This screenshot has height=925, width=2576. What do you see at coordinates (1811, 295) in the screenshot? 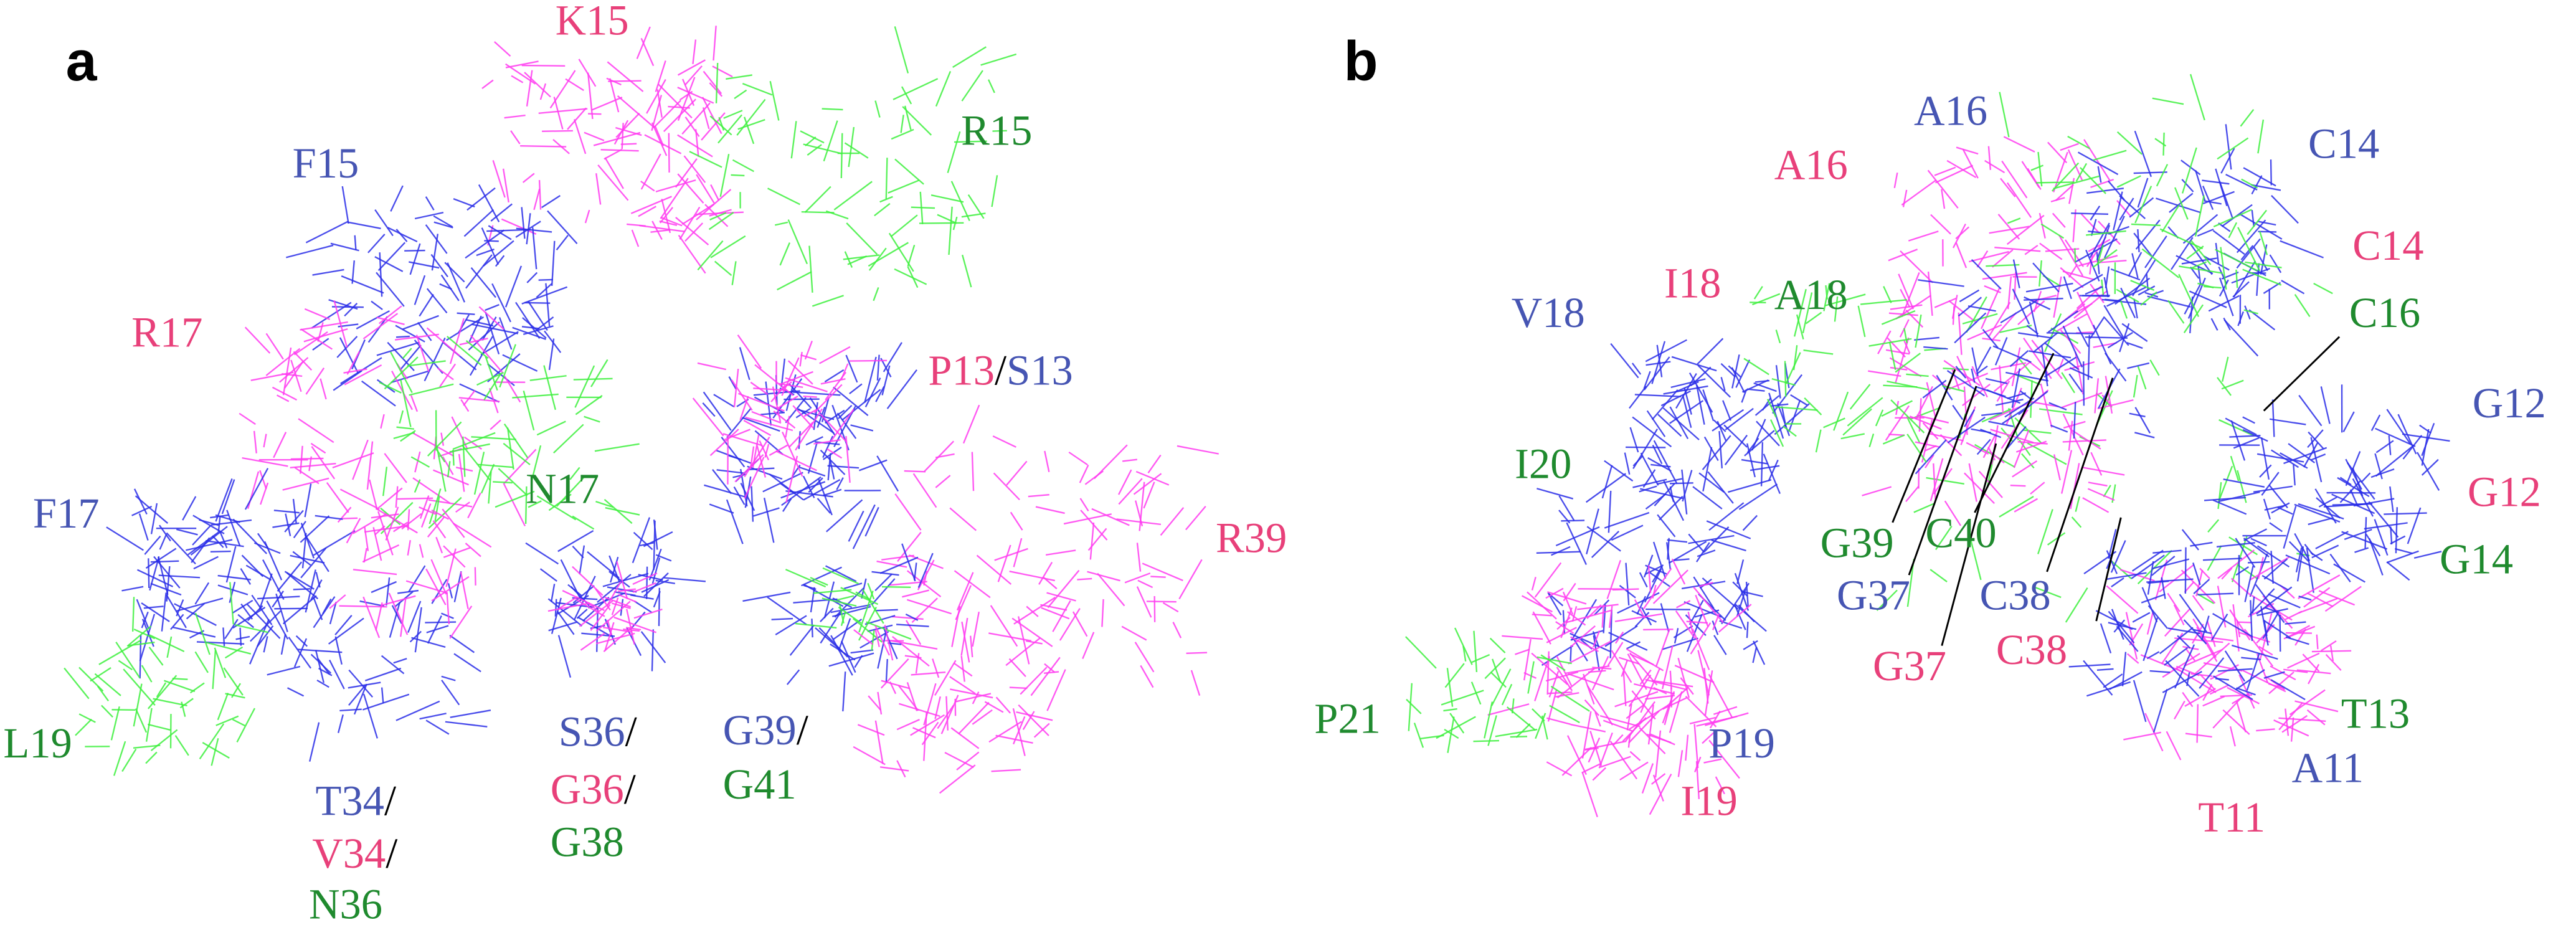
I see `residue-label: A18` at bounding box center [1811, 295].